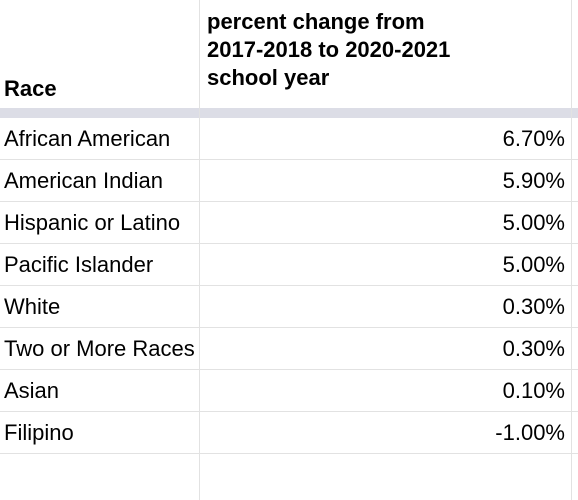  I want to click on table-row: American Indian 5.90%, so click(289, 181).